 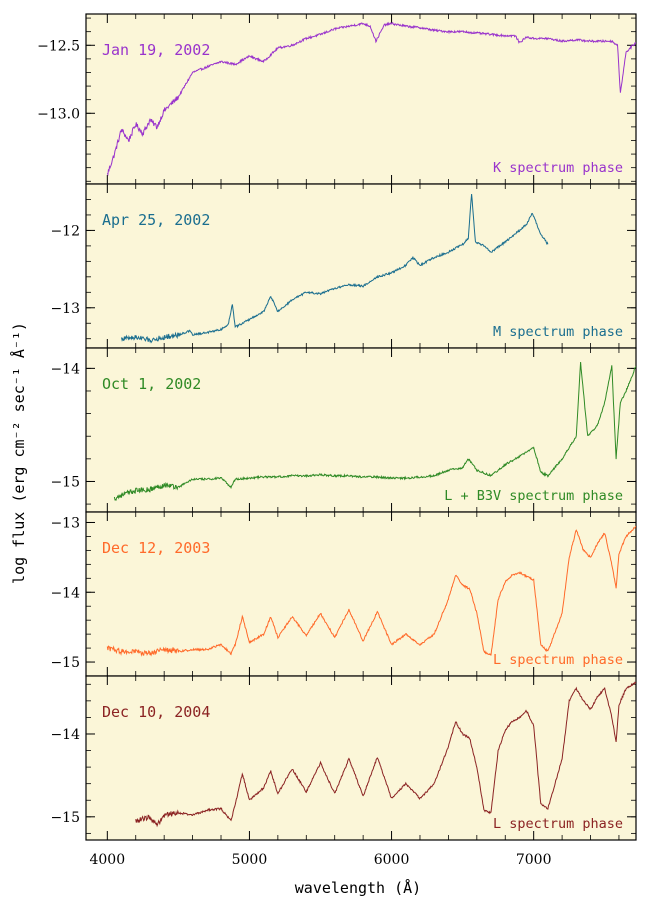 I want to click on y-tick-label: −12.5, so click(x=58, y=46).